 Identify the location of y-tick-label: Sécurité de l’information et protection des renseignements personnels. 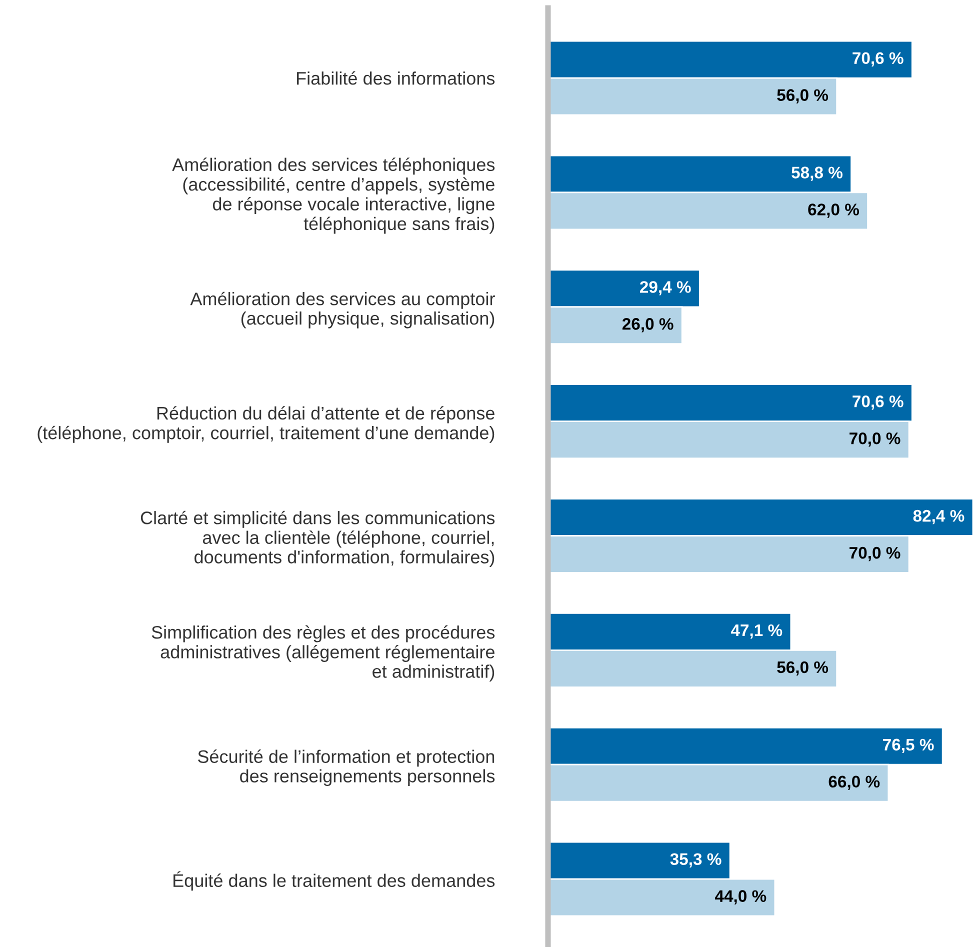
(346, 768).